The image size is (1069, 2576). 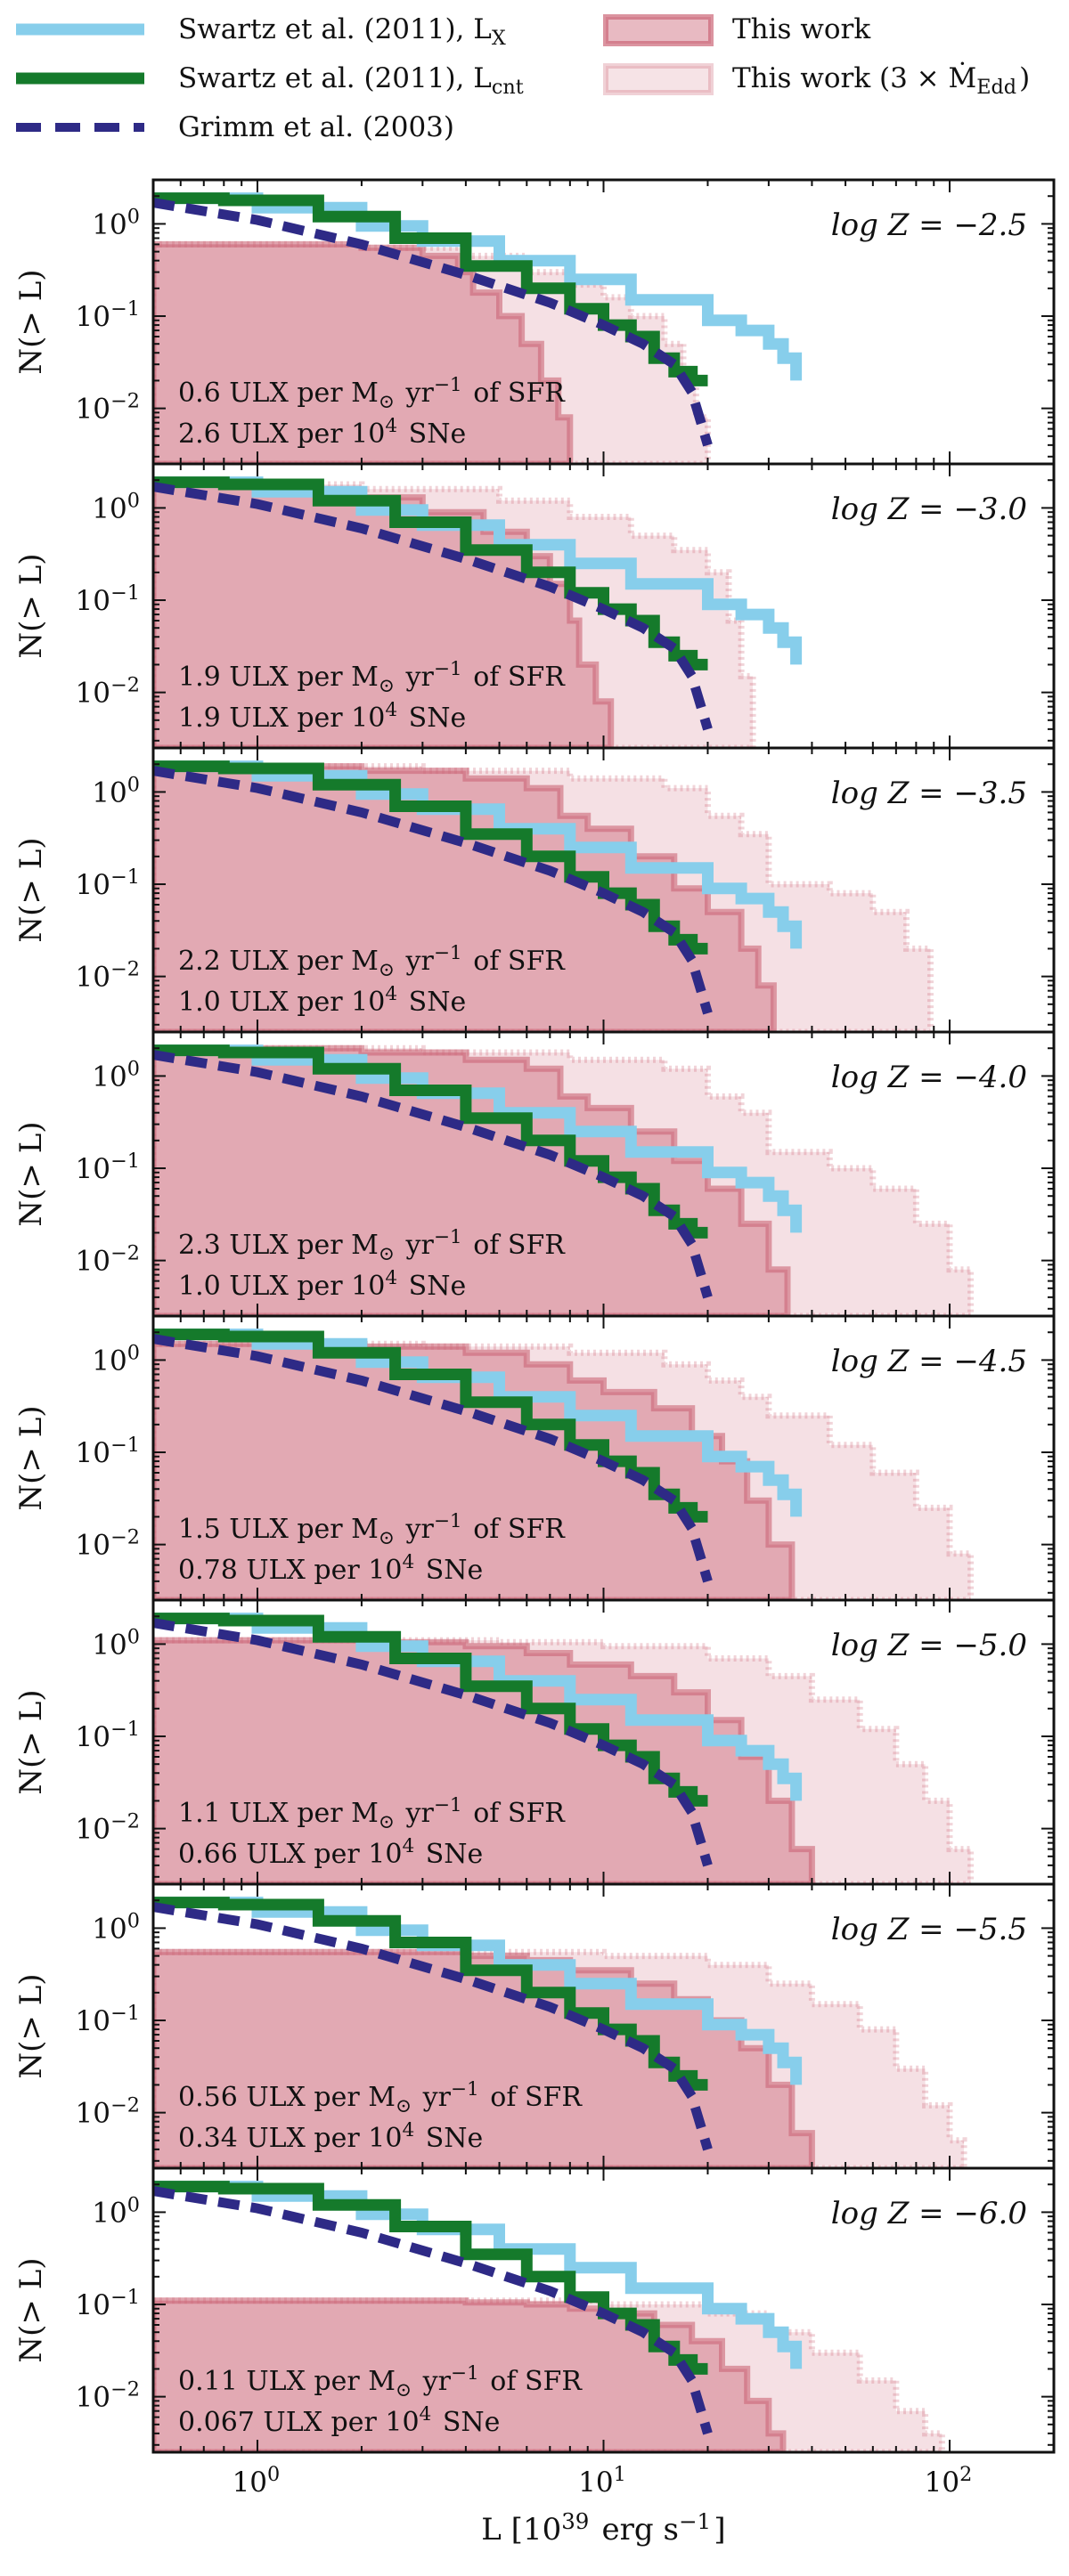 What do you see at coordinates (343, 31) in the screenshot?
I see `legend-label: Swartz et al. (2011), LX` at bounding box center [343, 31].